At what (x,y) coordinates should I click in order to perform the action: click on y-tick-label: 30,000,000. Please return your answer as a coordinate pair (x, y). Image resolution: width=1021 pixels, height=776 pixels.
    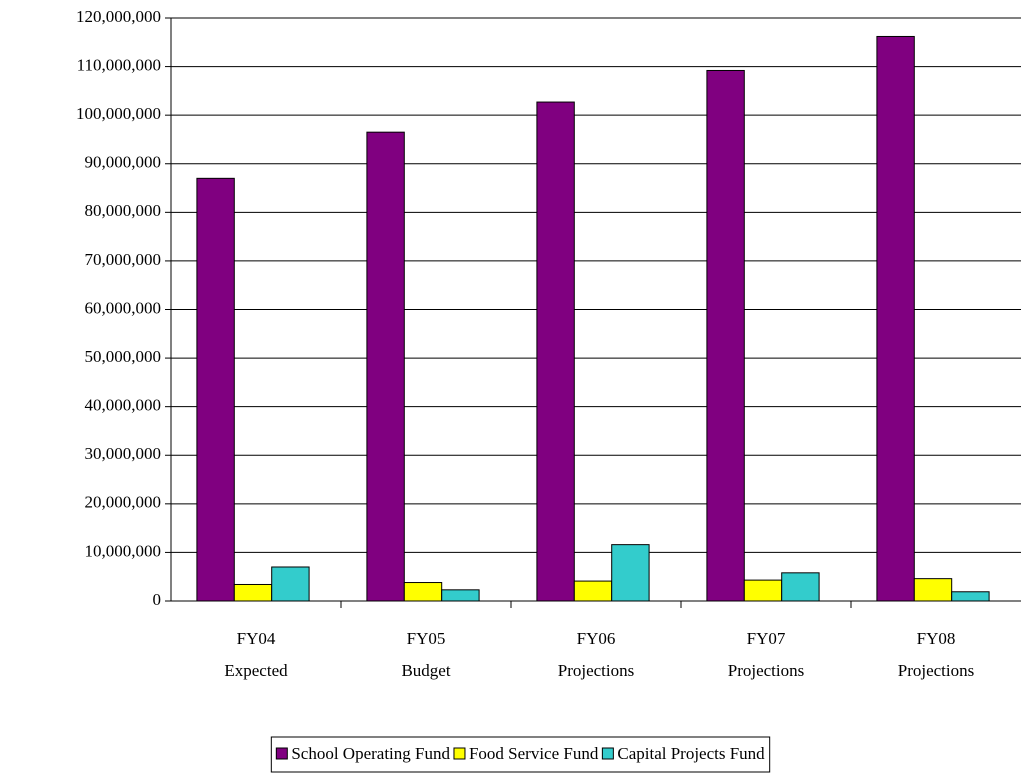
    Looking at the image, I should click on (123, 453).